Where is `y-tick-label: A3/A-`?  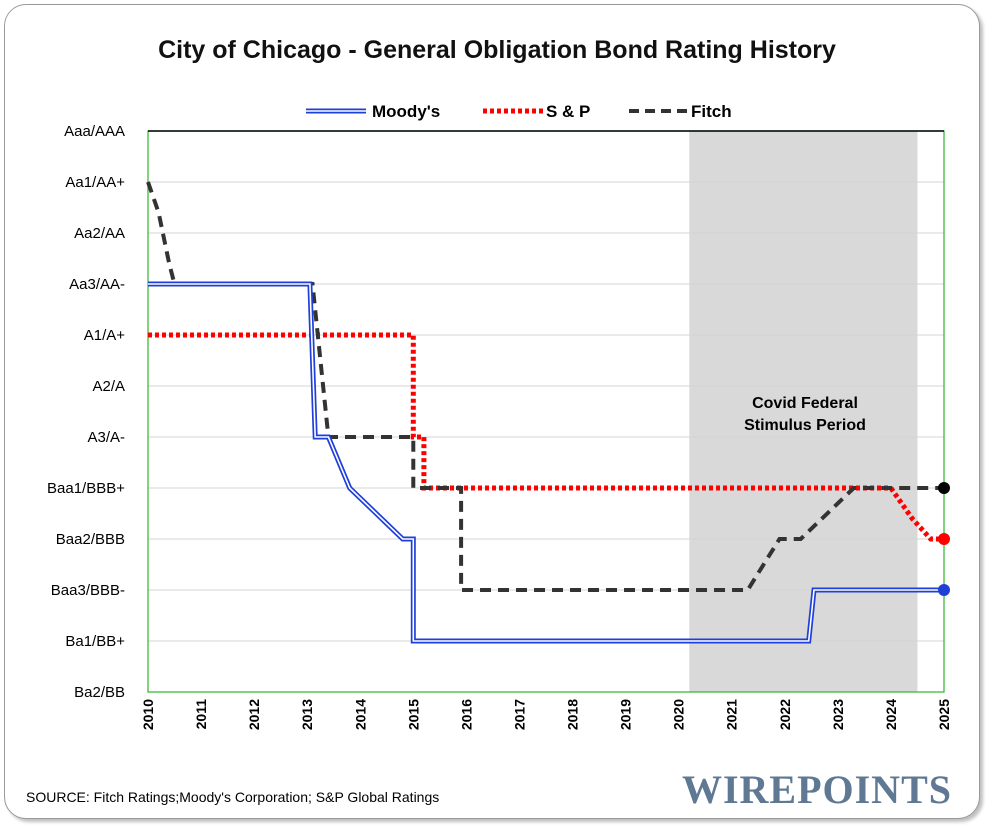 y-tick-label: A3/A- is located at coordinates (106, 437).